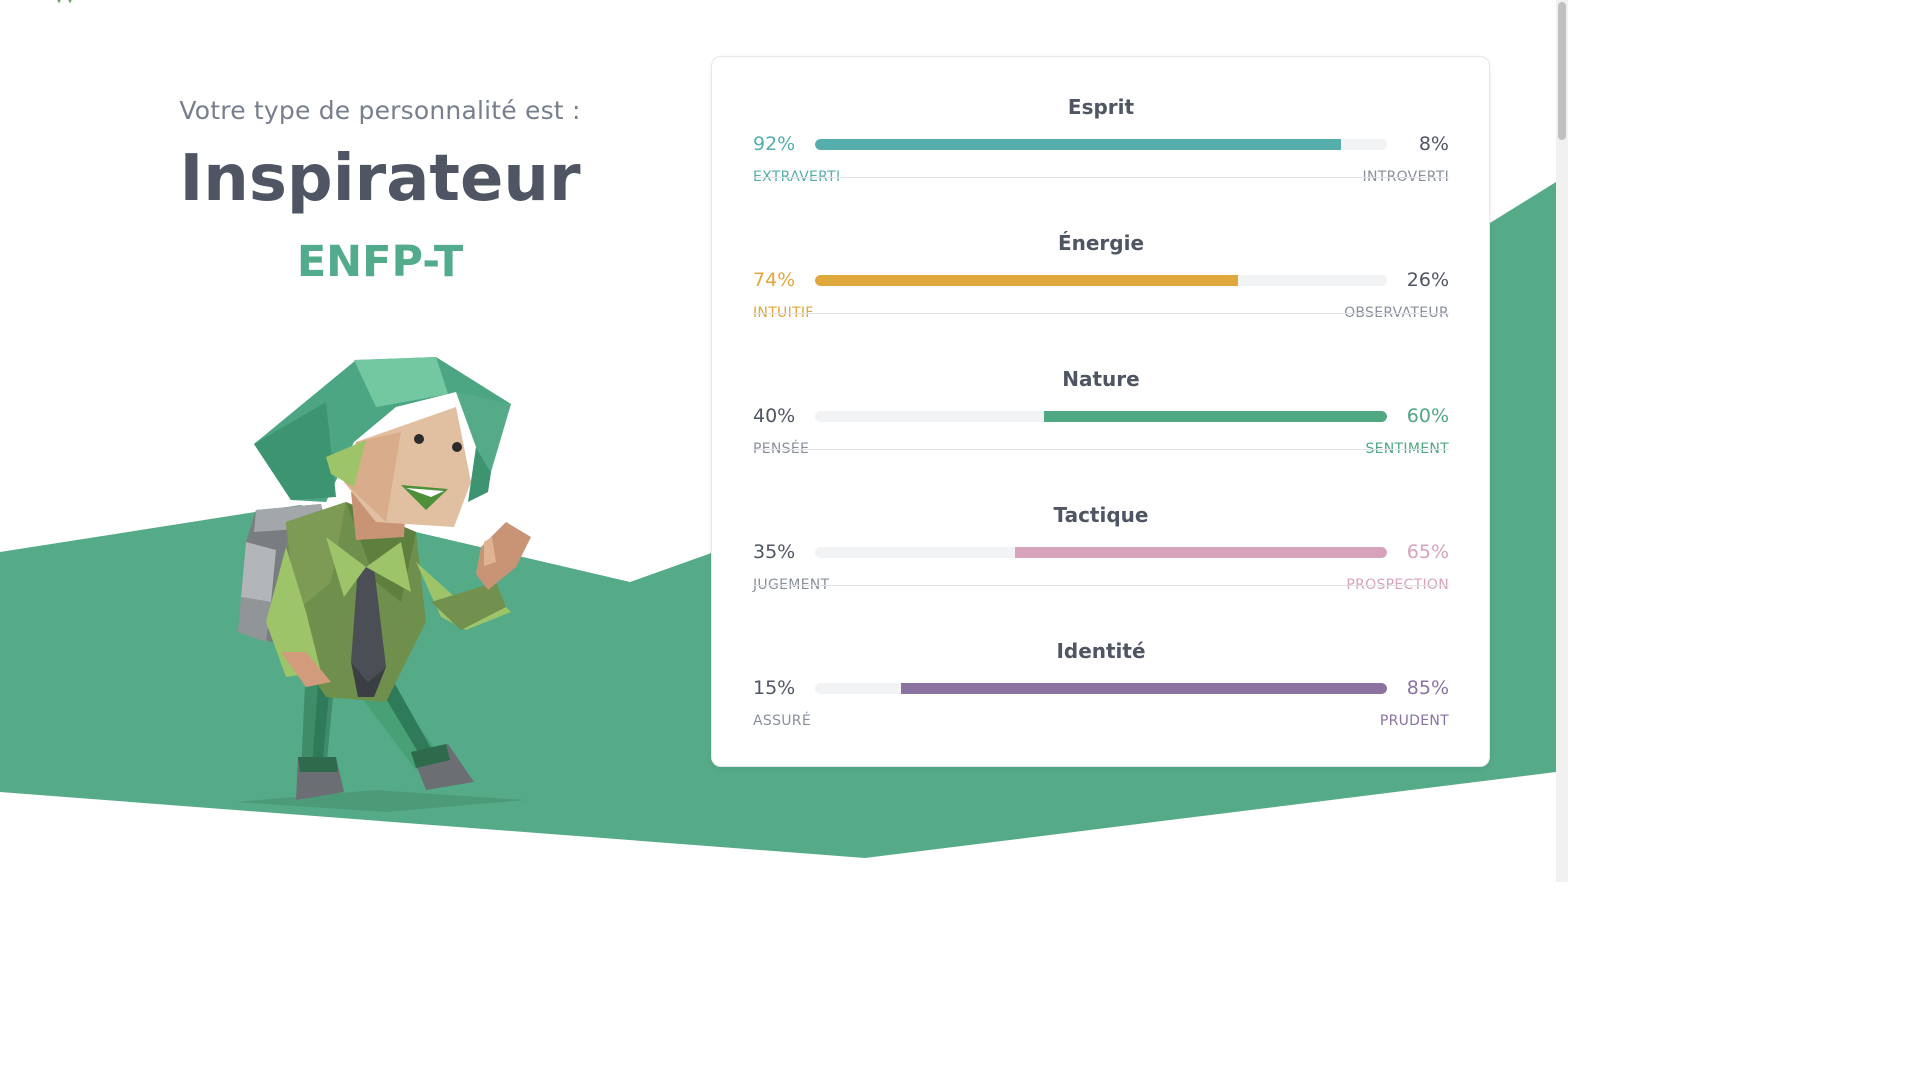 This screenshot has height=1080, width=1920. Describe the element at coordinates (774, 416) in the screenshot. I see `trait-left-percent: 40%` at that location.